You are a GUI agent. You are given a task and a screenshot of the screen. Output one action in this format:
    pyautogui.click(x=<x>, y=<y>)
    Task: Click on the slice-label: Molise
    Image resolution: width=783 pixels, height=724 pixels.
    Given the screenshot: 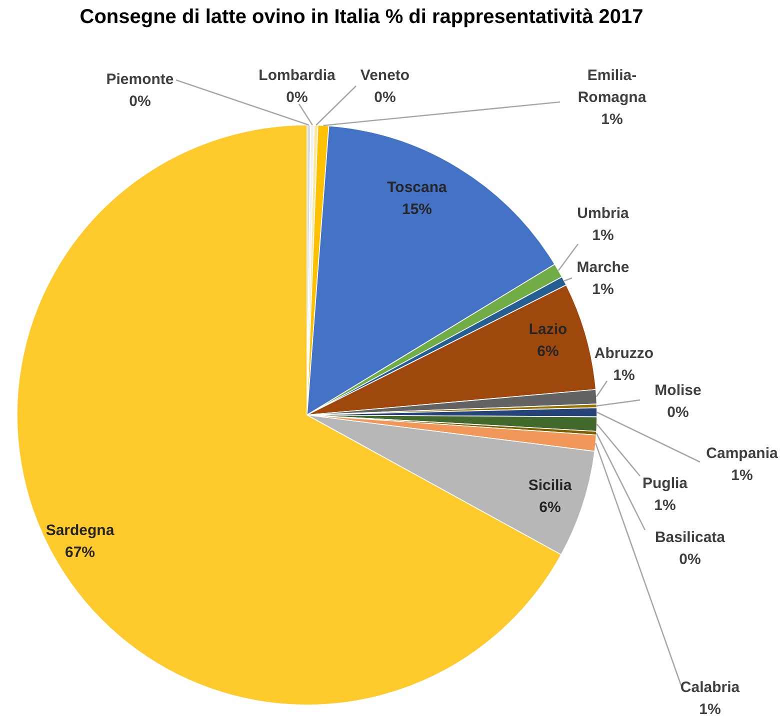 What is the action you would take?
    pyautogui.click(x=678, y=390)
    